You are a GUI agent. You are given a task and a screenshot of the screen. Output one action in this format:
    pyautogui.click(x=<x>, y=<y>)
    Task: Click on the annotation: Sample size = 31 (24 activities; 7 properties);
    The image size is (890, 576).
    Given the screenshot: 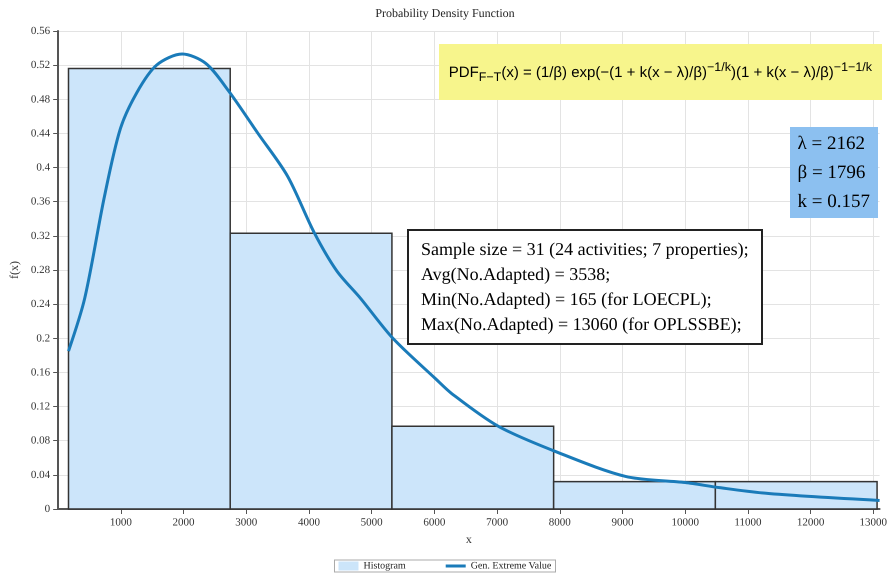 What is the action you would take?
    pyautogui.click(x=585, y=249)
    